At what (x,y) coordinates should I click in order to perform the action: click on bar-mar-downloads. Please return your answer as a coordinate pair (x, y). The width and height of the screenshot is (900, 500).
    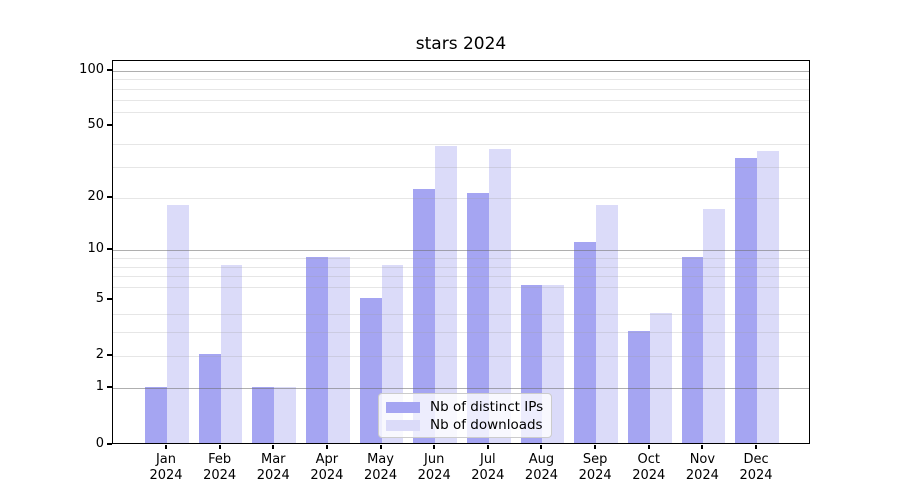
    Looking at the image, I should click on (285, 414).